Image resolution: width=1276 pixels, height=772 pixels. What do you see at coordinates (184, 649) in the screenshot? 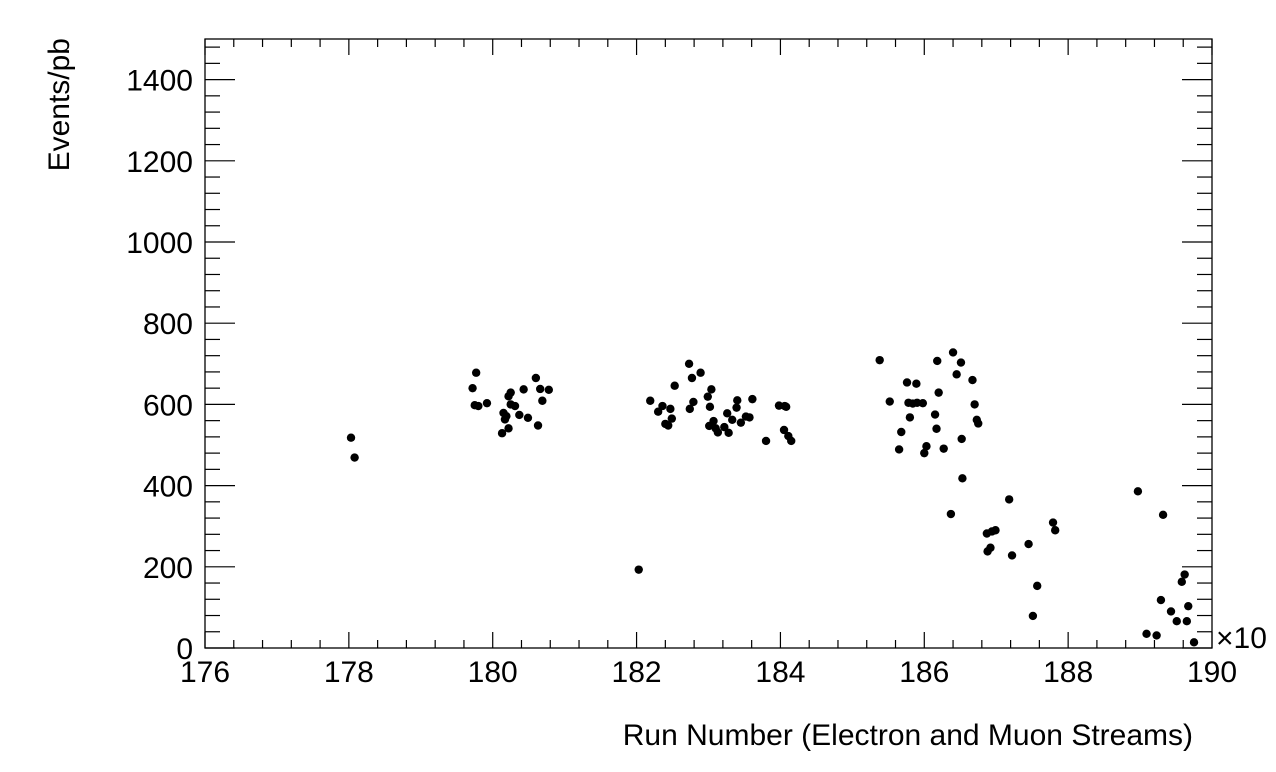
I see `y-tick-label: 0` at bounding box center [184, 649].